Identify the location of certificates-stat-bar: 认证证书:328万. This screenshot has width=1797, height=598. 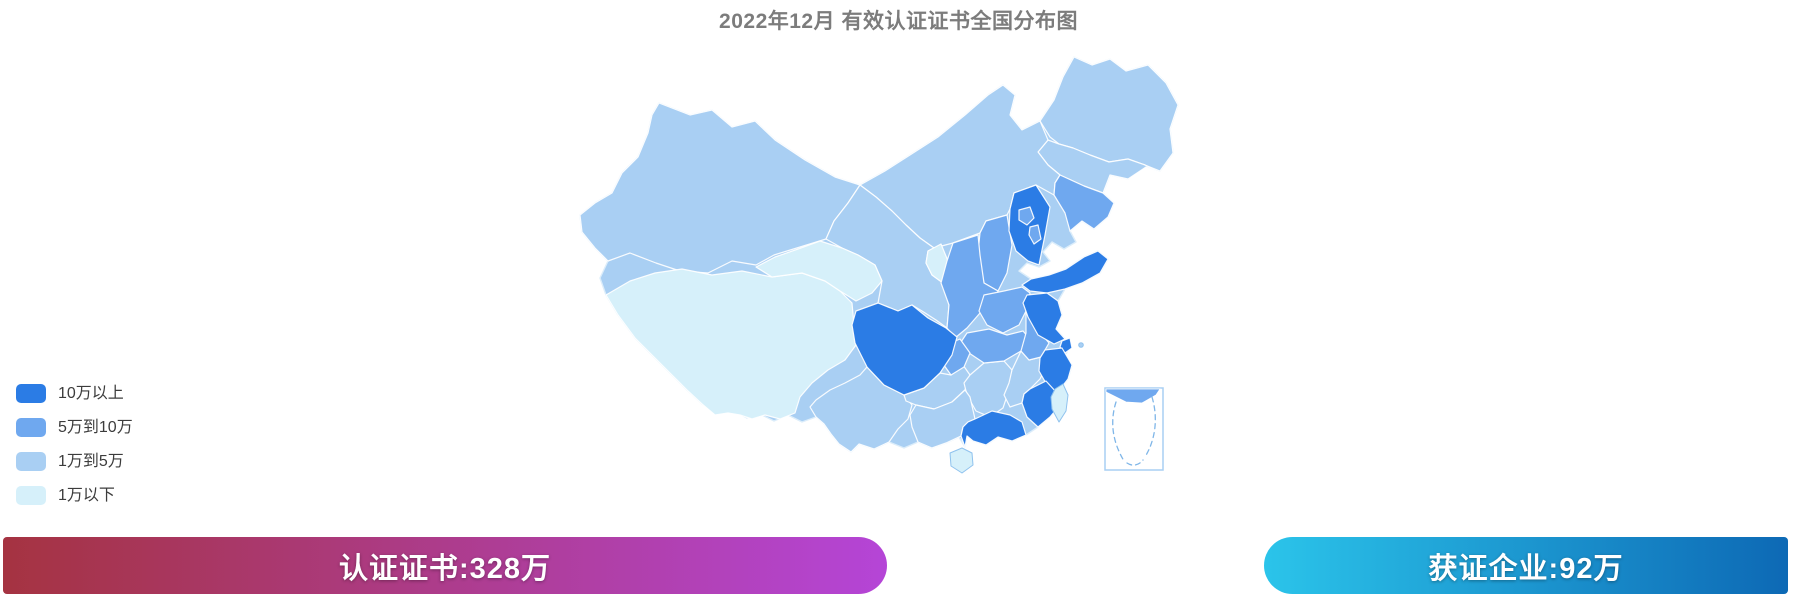
(445, 565).